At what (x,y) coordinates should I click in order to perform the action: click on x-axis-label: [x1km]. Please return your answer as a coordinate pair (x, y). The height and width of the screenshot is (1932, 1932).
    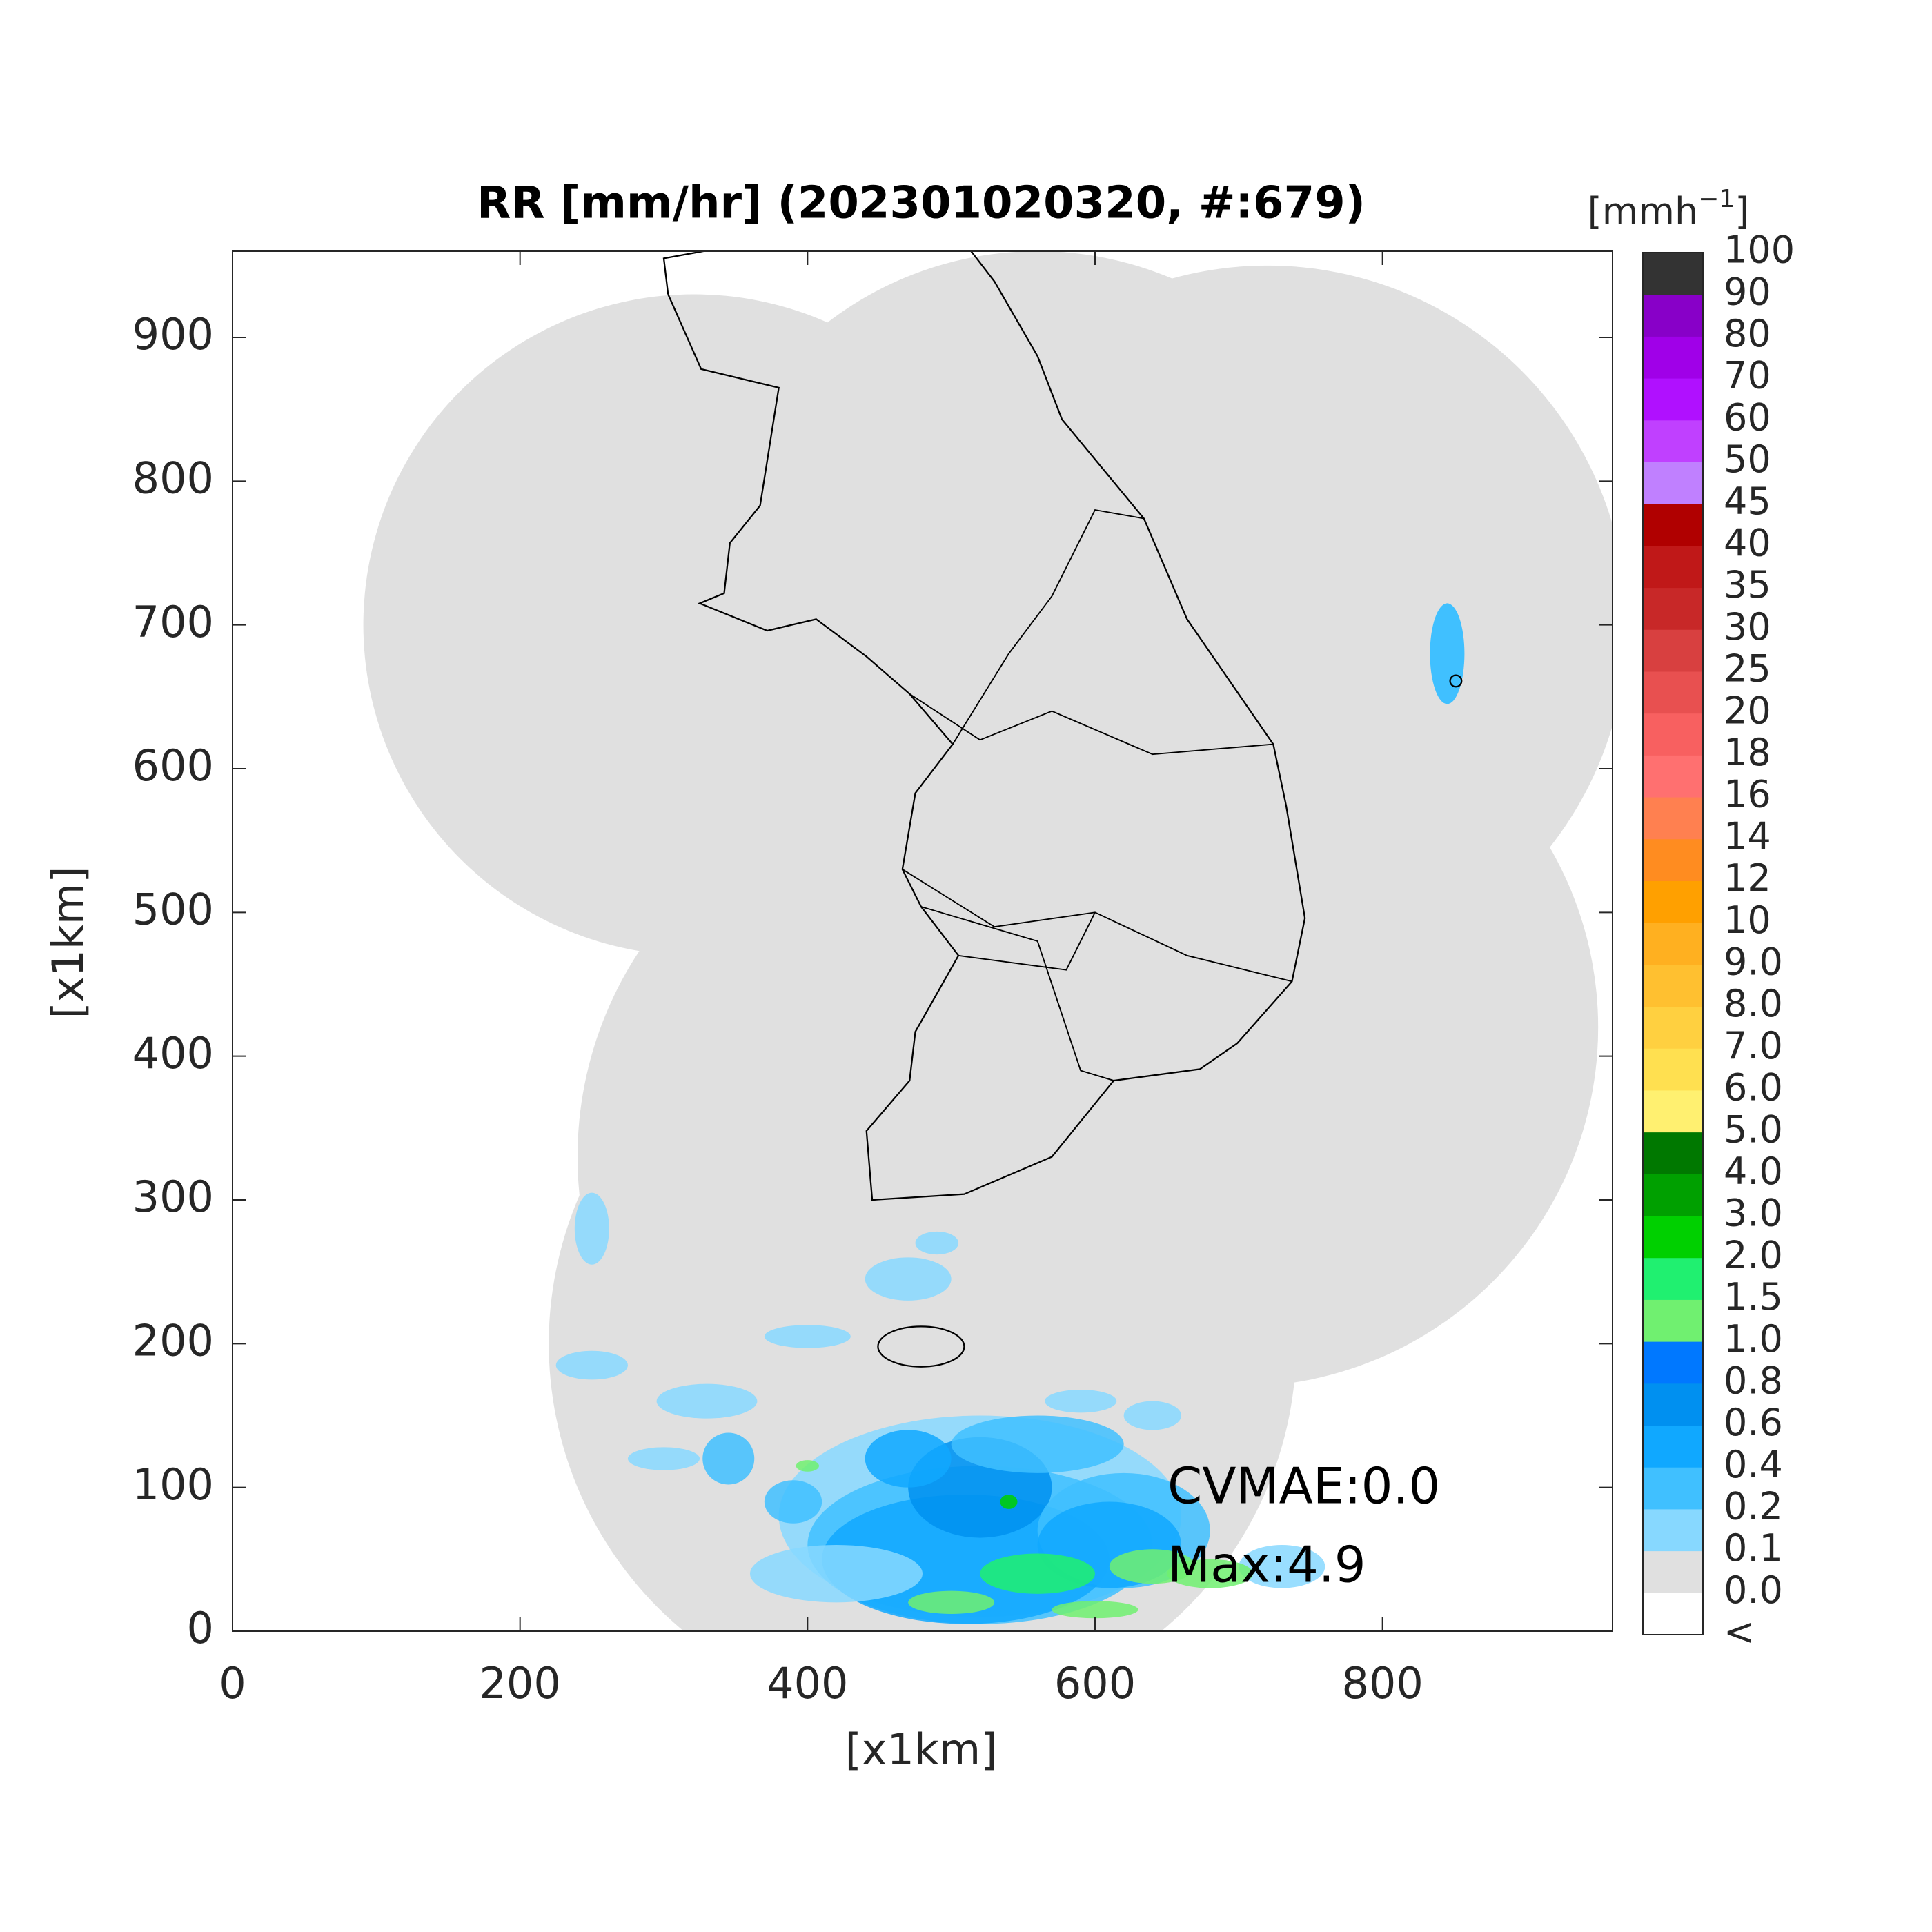
    Looking at the image, I should click on (921, 1749).